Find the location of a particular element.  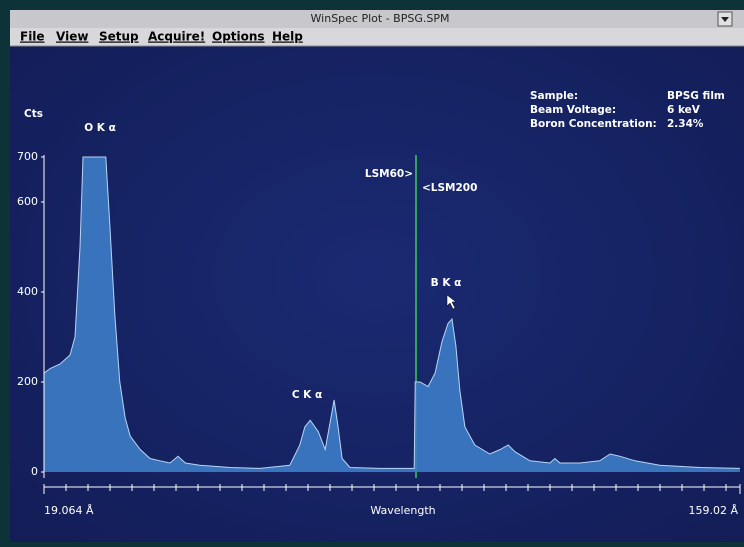

menu-item: Acquire! is located at coordinates (176, 37).